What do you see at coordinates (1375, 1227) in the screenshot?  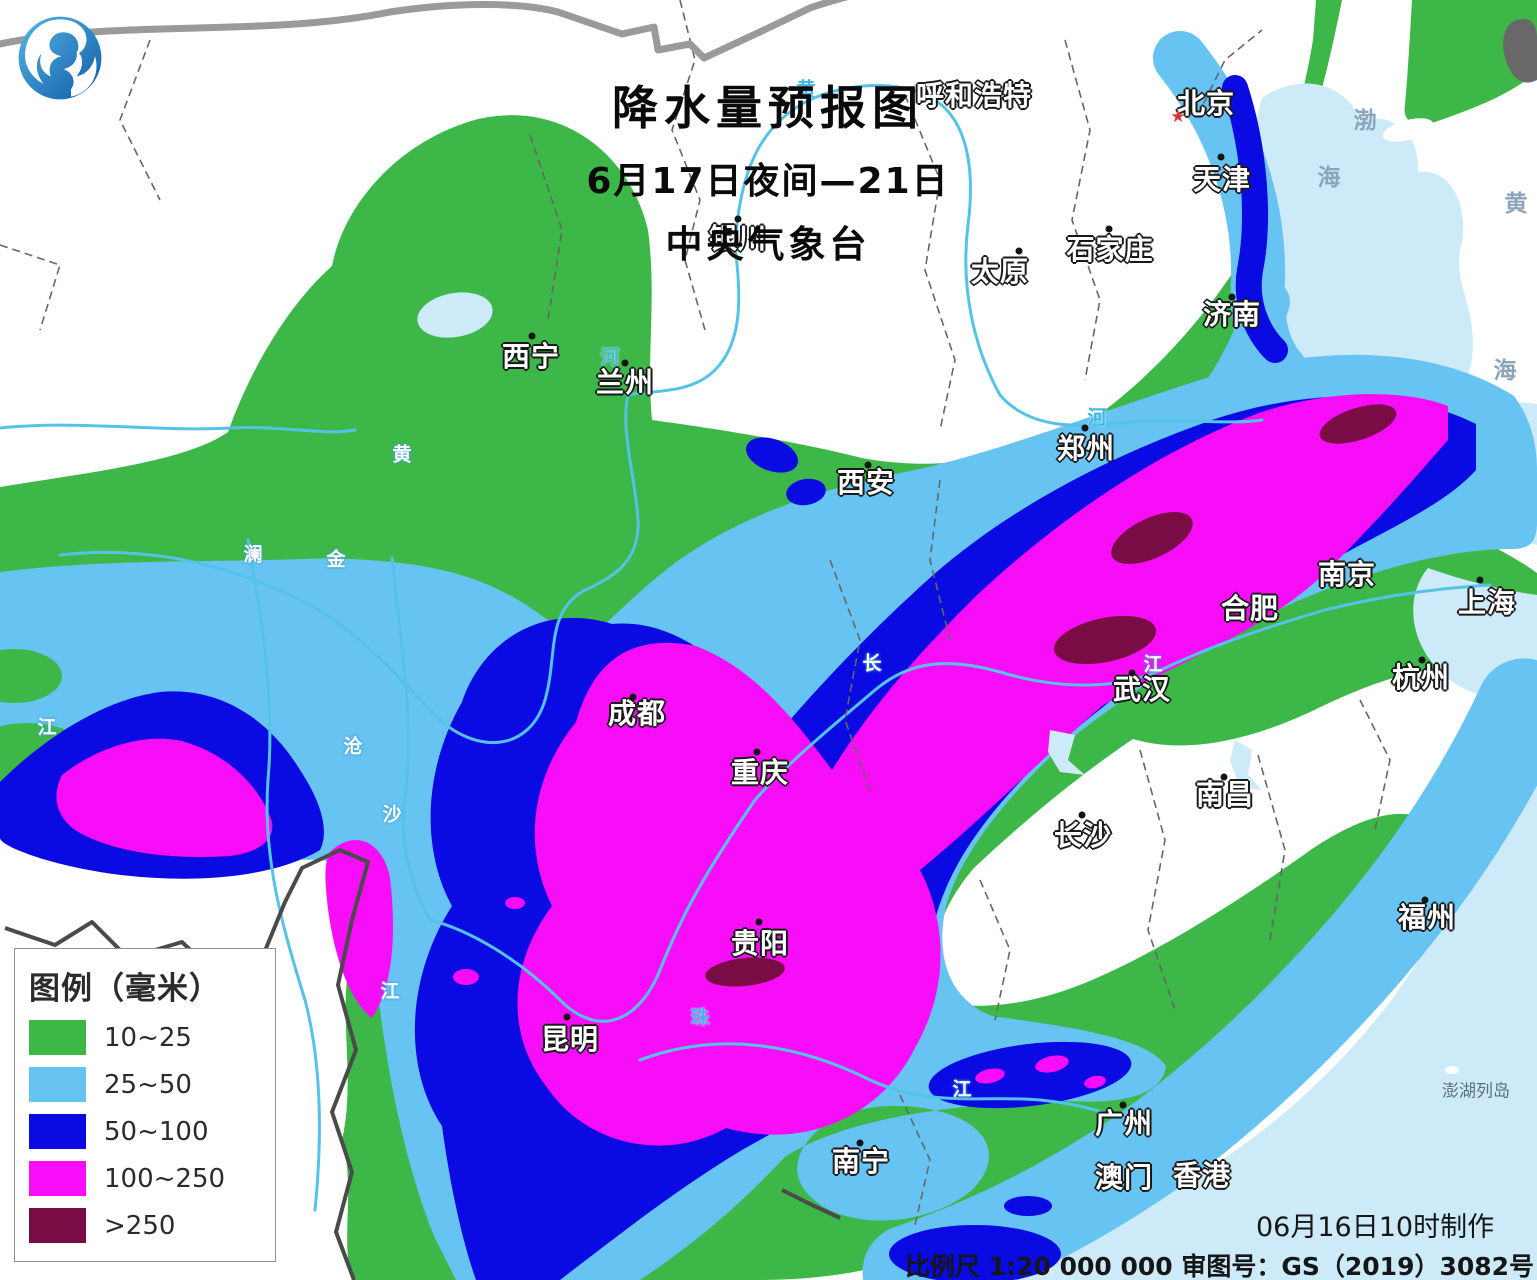 I see `production-timestamp: 06月16日10时制作` at bounding box center [1375, 1227].